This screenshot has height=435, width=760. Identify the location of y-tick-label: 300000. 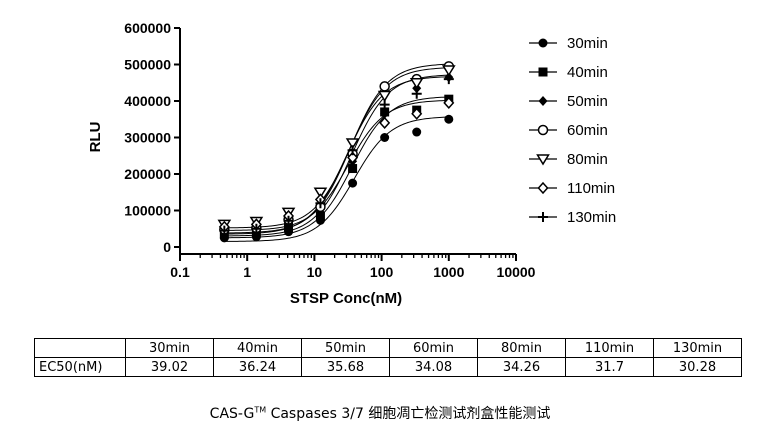
(147, 138).